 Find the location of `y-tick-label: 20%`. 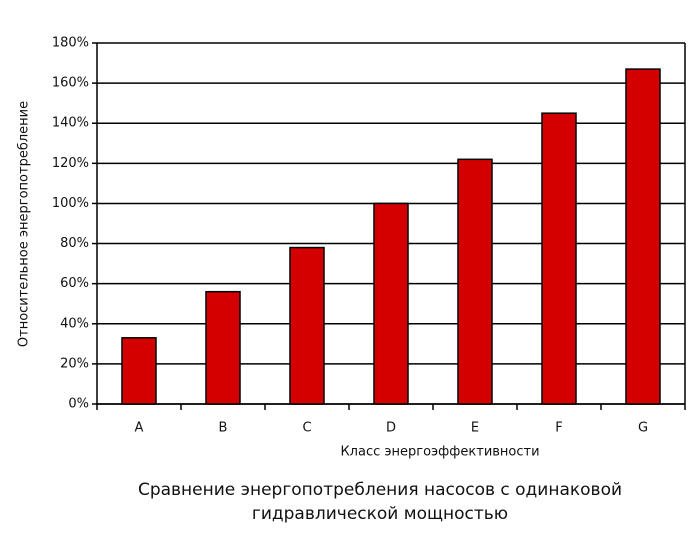

y-tick-label: 20% is located at coordinates (74, 363).